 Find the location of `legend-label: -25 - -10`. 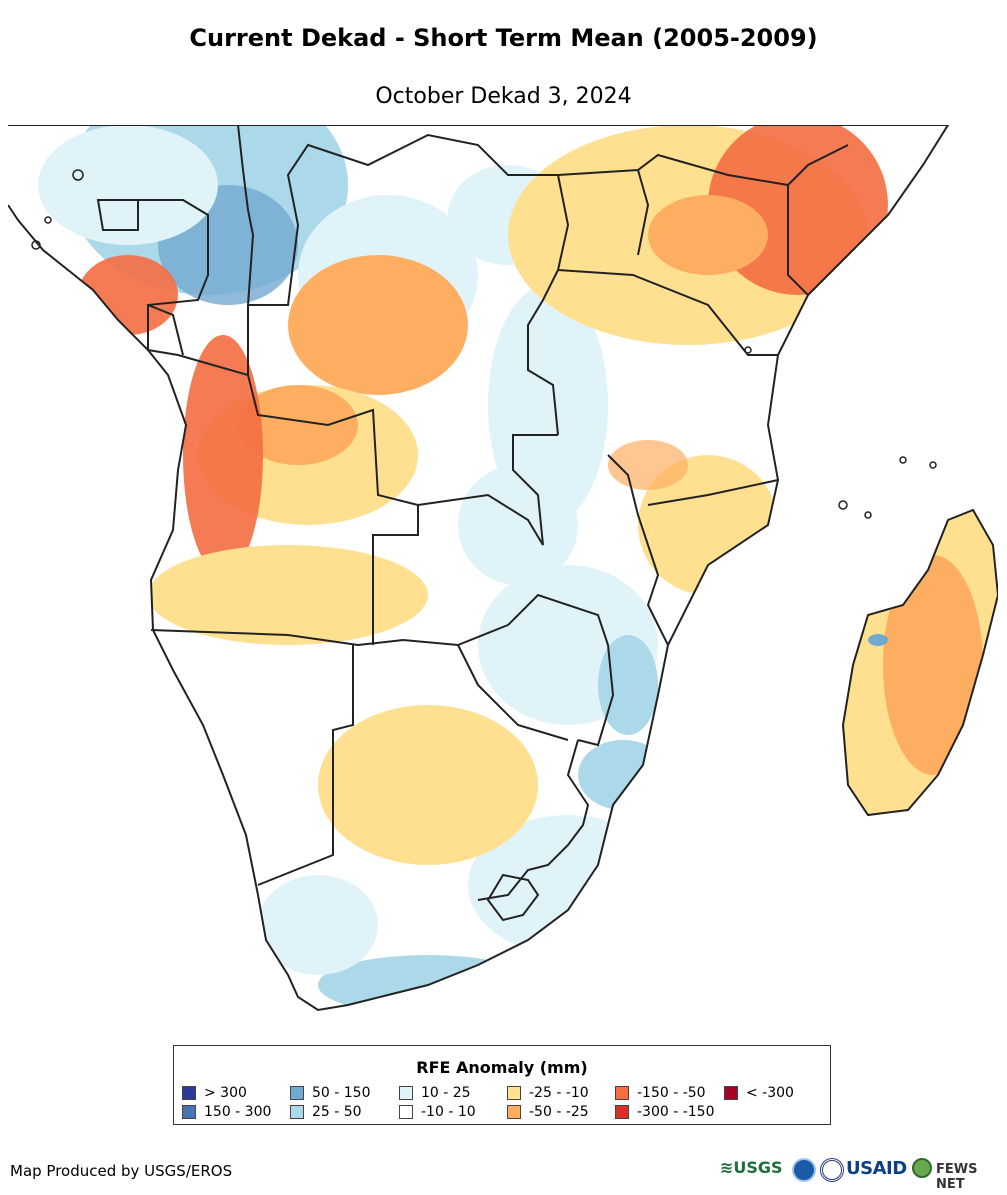

legend-label: -25 - -10 is located at coordinates (559, 1093).